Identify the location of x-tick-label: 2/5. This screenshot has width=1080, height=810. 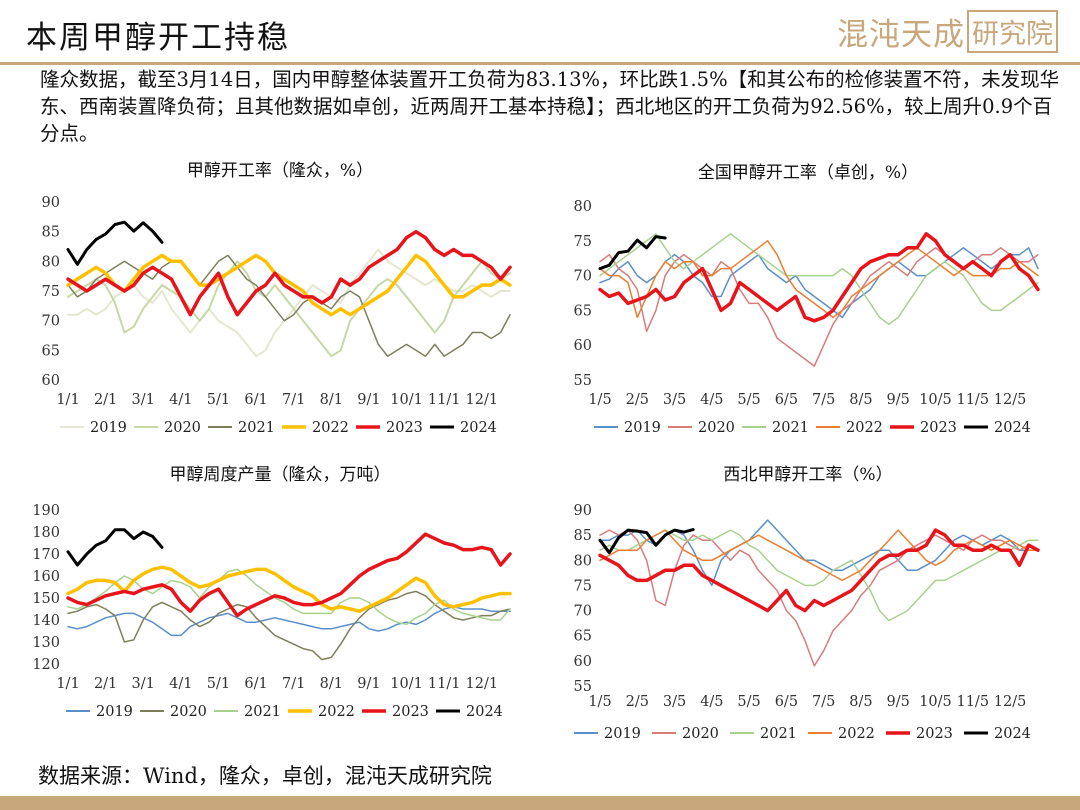
(637, 400).